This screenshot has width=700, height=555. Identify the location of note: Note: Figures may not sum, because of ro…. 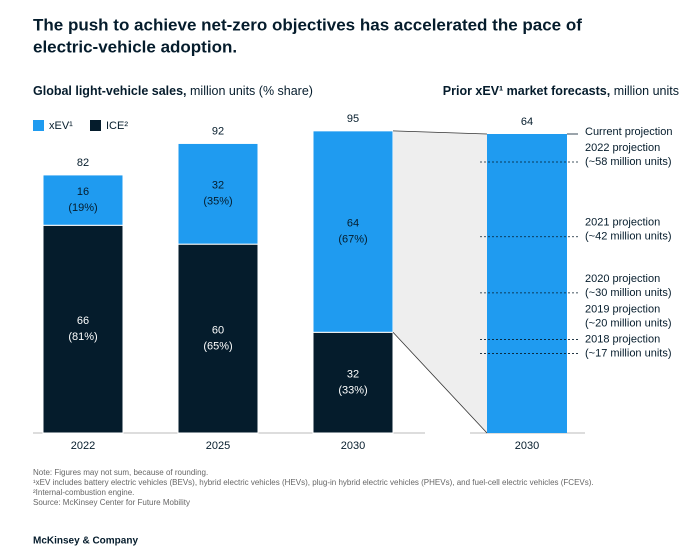
(120, 472).